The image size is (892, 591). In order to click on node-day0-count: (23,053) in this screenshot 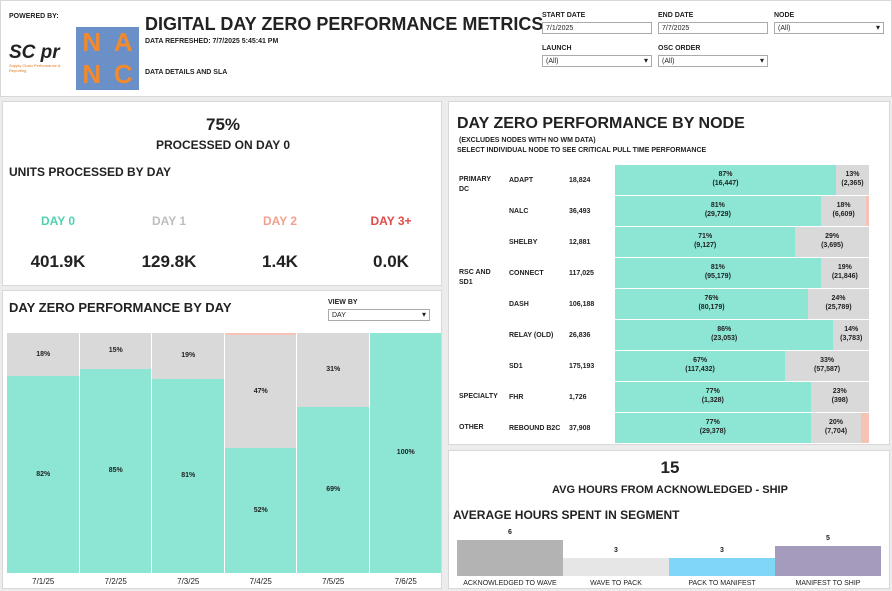, I will do `click(724, 338)`.